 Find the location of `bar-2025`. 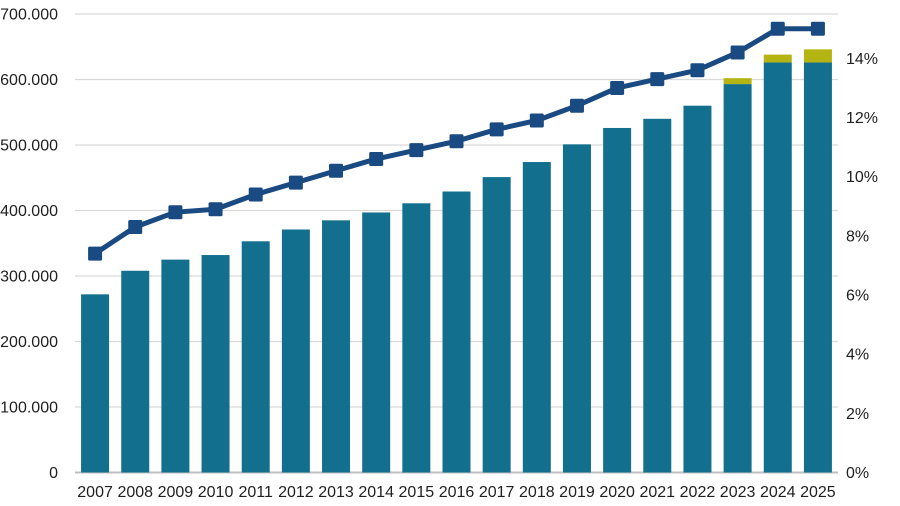

bar-2025 is located at coordinates (817, 267).